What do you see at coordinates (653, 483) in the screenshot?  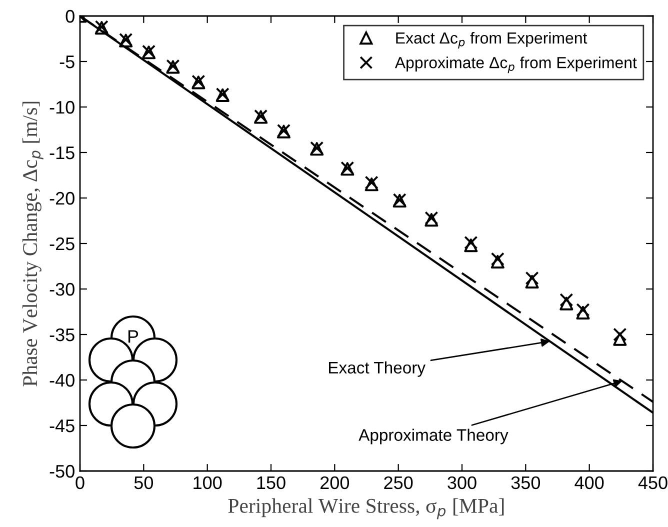 I see `x-tick-label: 450` at bounding box center [653, 483].